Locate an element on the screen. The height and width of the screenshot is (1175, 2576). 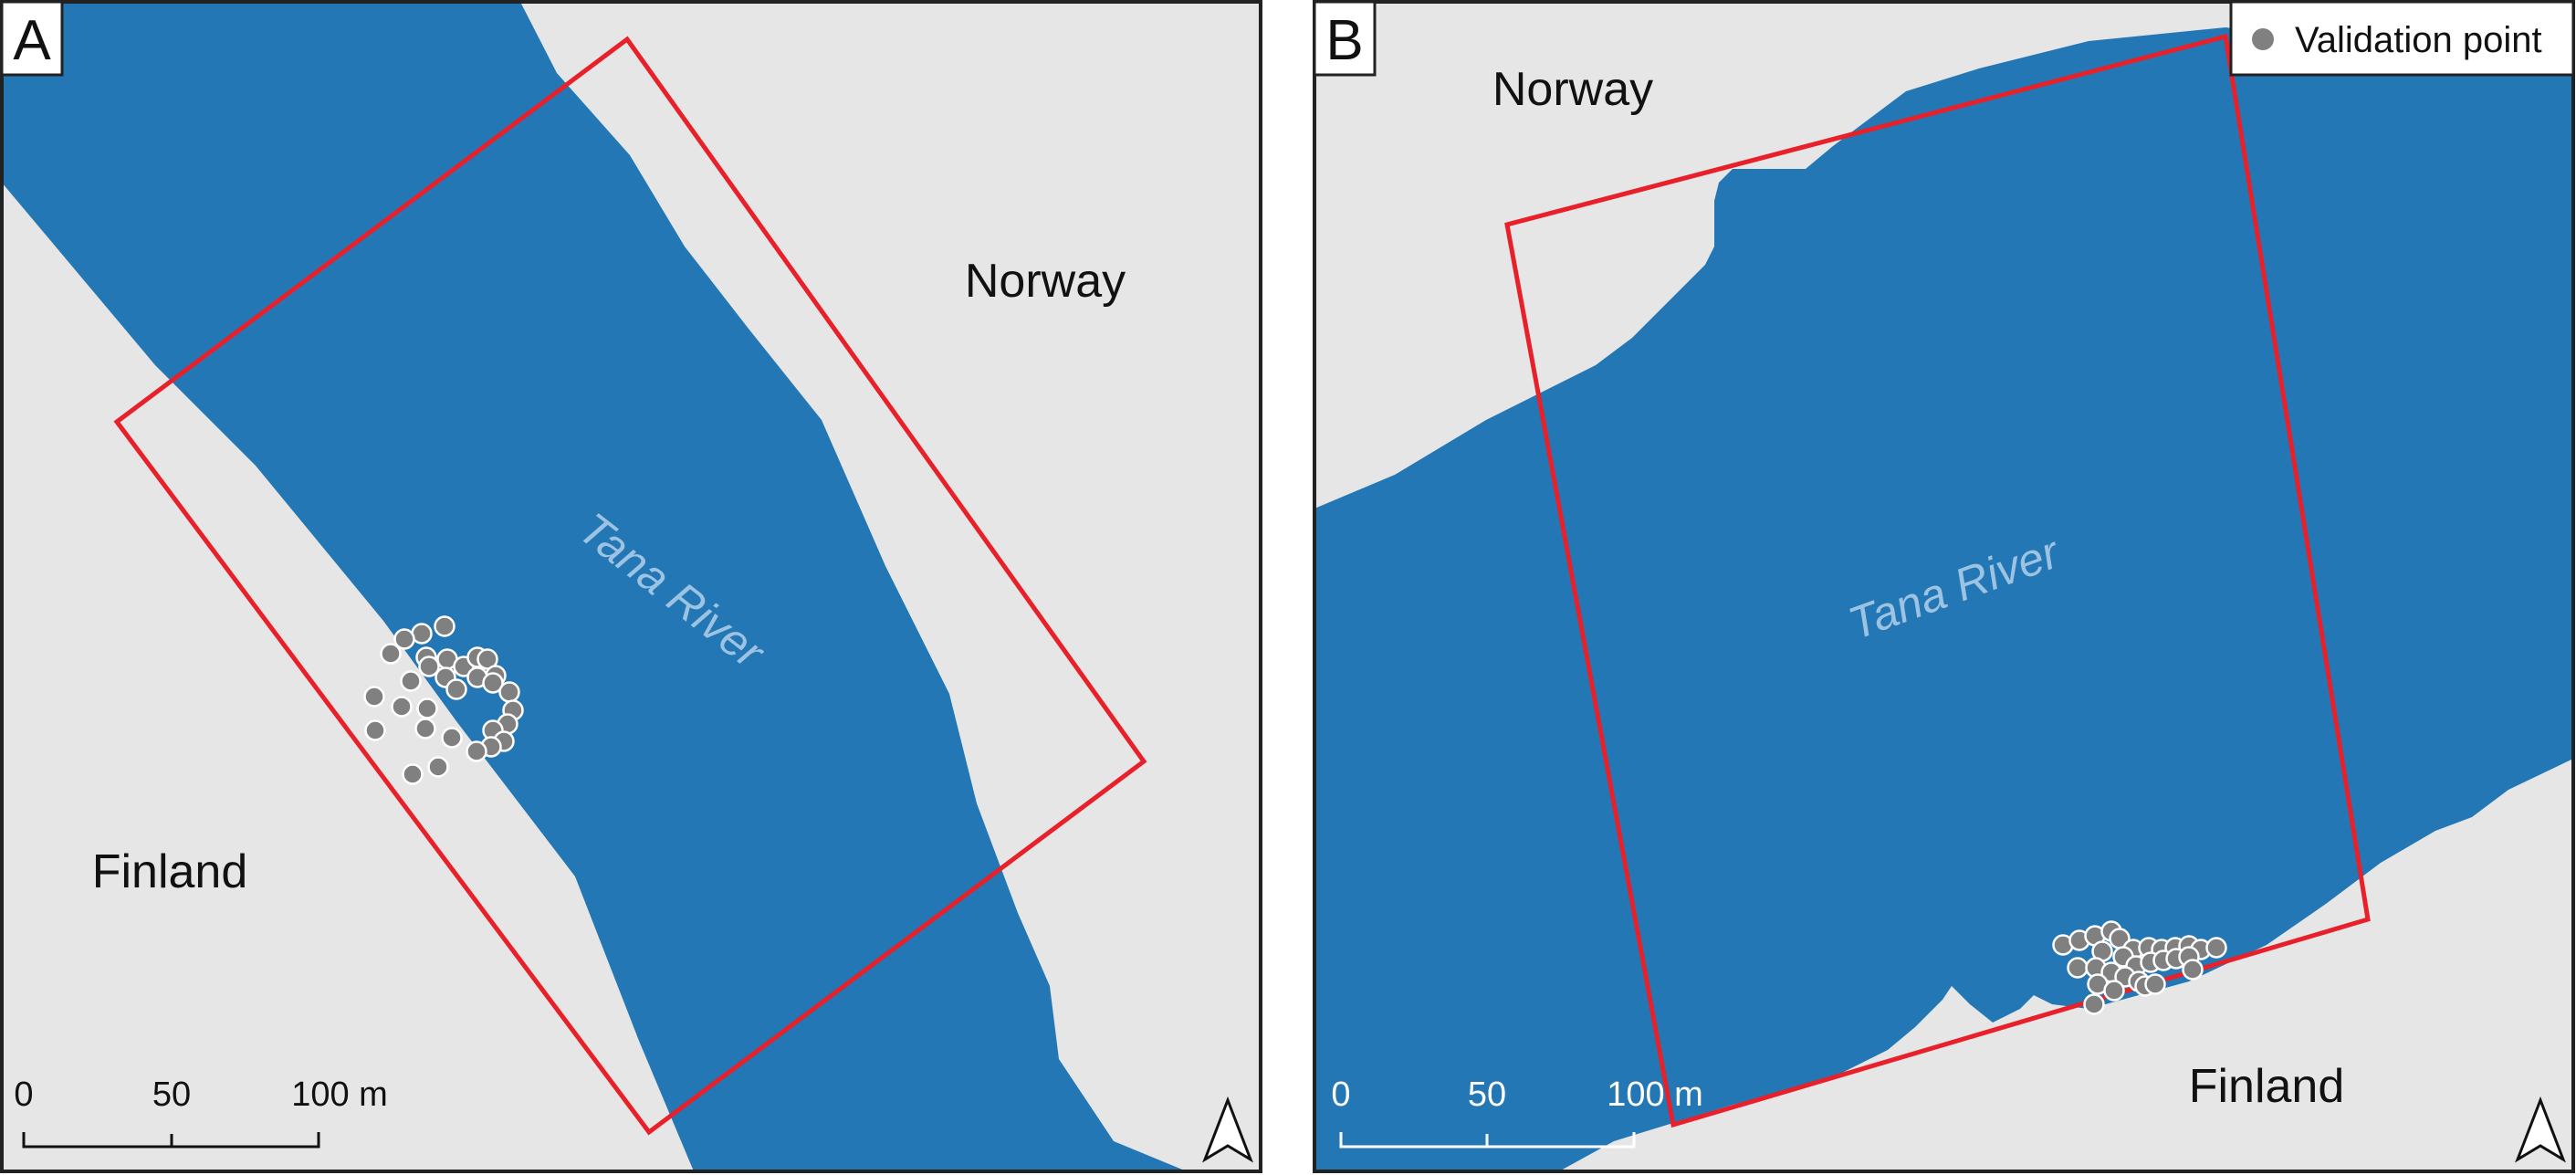
legend: Validation point is located at coordinates (2402, 38).